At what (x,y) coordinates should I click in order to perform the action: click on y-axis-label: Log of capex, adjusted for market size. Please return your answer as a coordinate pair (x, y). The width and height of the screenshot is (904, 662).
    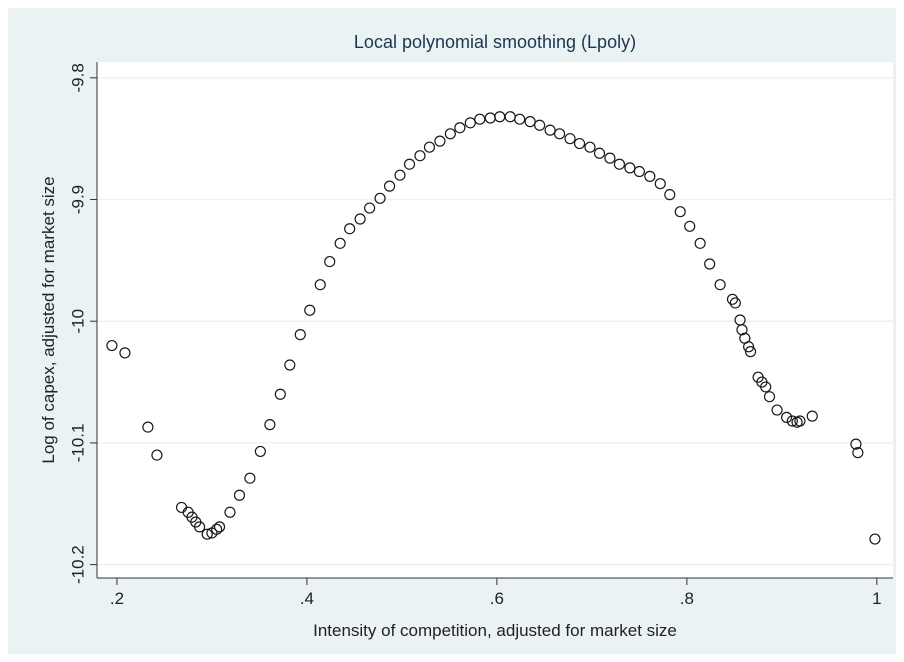
    Looking at the image, I should click on (48, 319).